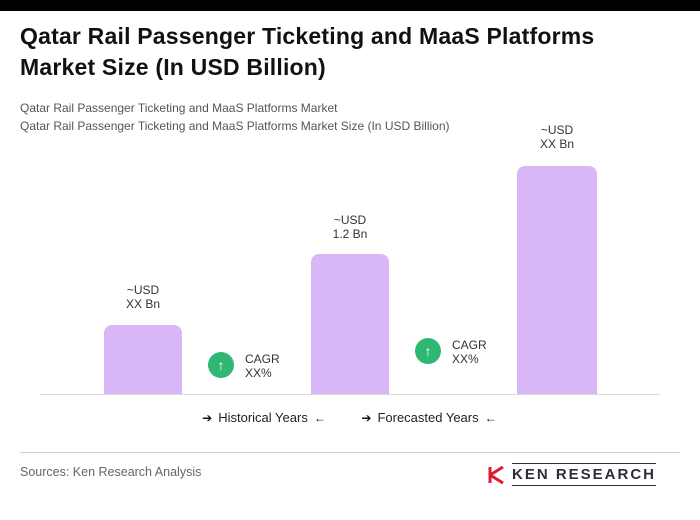 Image resolution: width=700 pixels, height=520 pixels. What do you see at coordinates (350, 220) in the screenshot?
I see `bar-2-value-line1: ~USD` at bounding box center [350, 220].